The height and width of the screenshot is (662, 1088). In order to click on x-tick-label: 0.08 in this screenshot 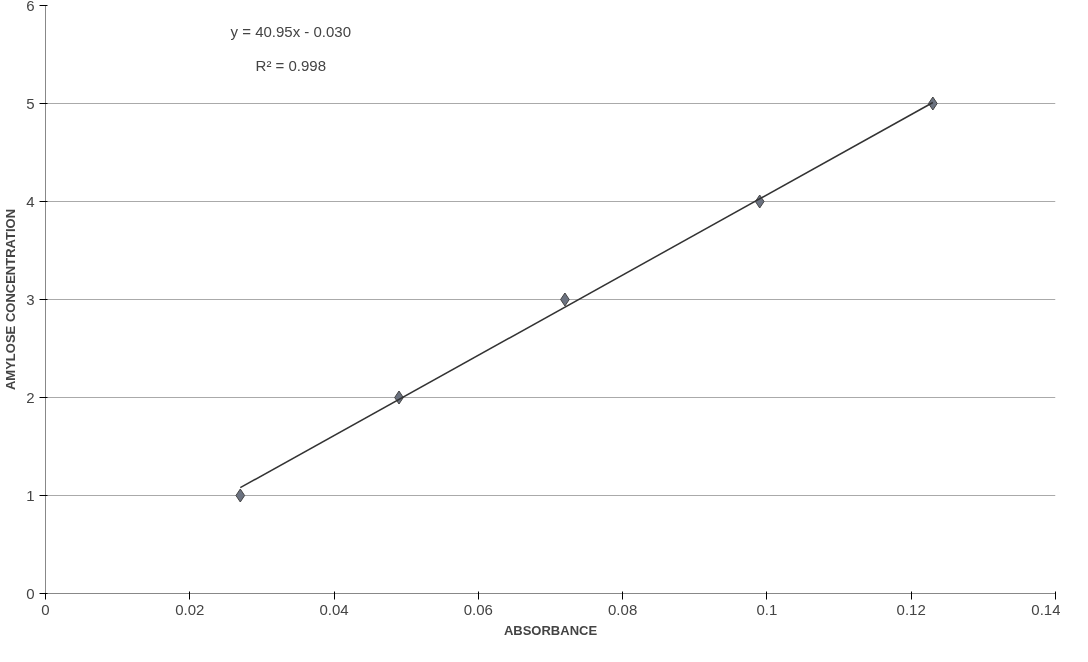, I will do `click(623, 609)`.